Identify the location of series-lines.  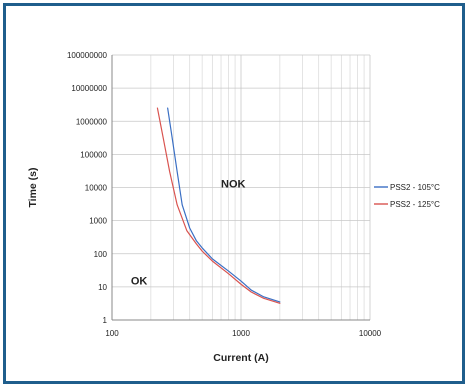
(218, 205).